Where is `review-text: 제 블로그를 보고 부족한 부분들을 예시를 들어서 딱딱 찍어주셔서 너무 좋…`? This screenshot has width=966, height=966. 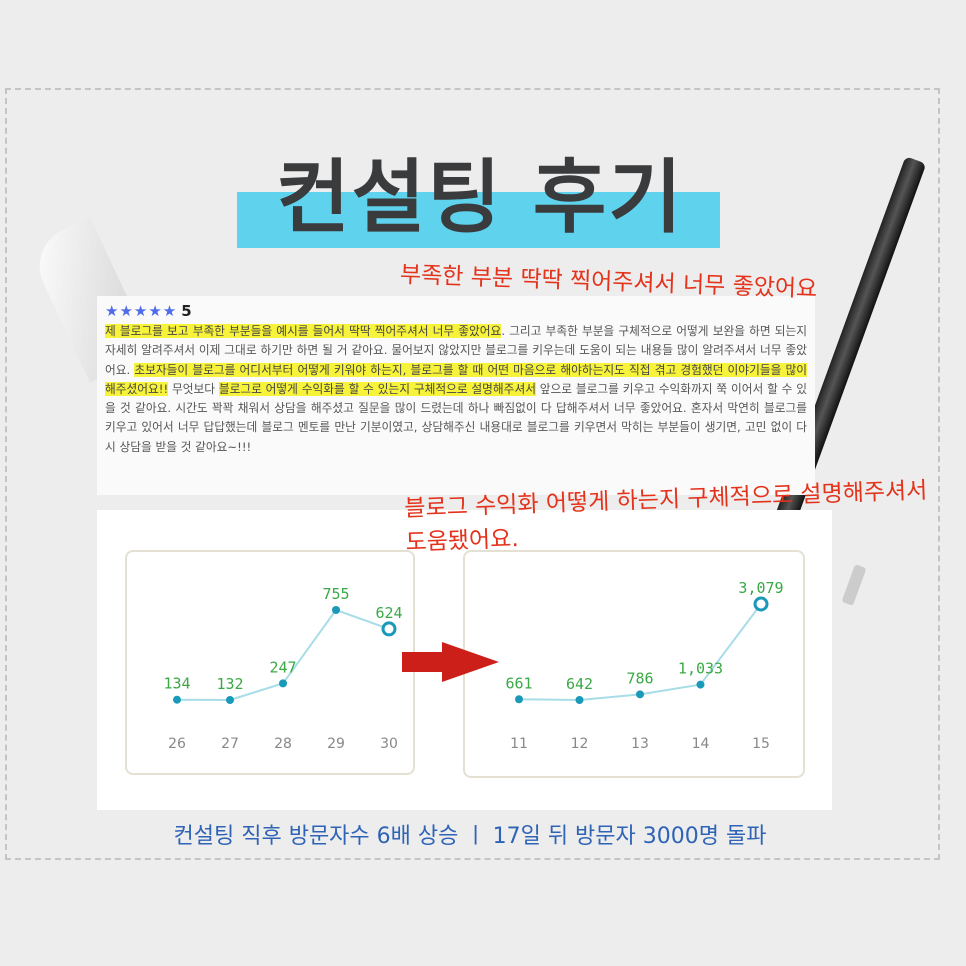 review-text: 제 블로그를 보고 부족한 부분들을 예시를 들어서 딱딱 찍어주셔서 너무 좋… is located at coordinates (456, 389).